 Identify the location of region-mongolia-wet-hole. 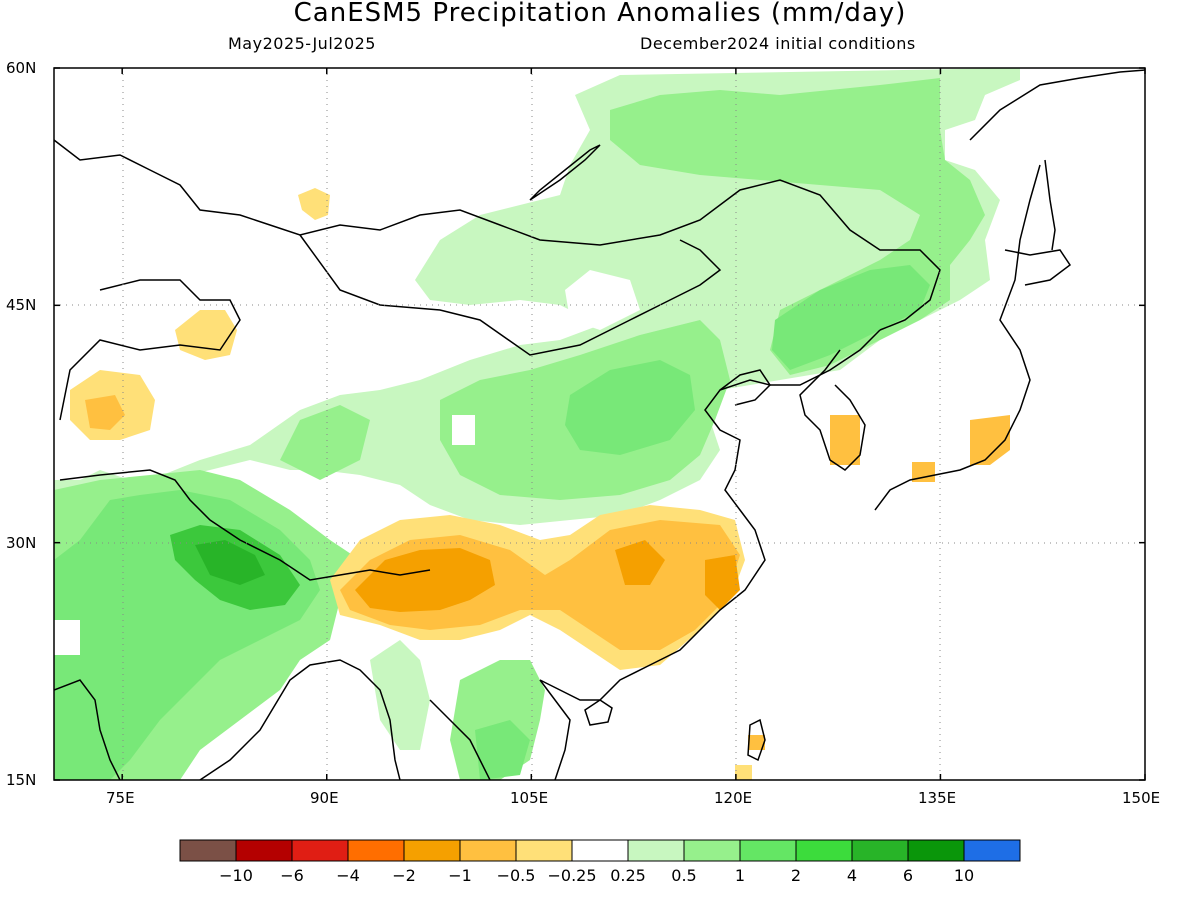
(602, 300).